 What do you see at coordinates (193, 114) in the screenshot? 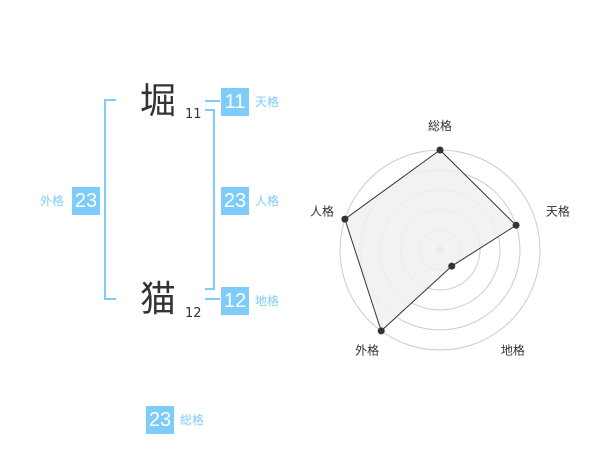
I see `name-char-1-strokes: 11` at bounding box center [193, 114].